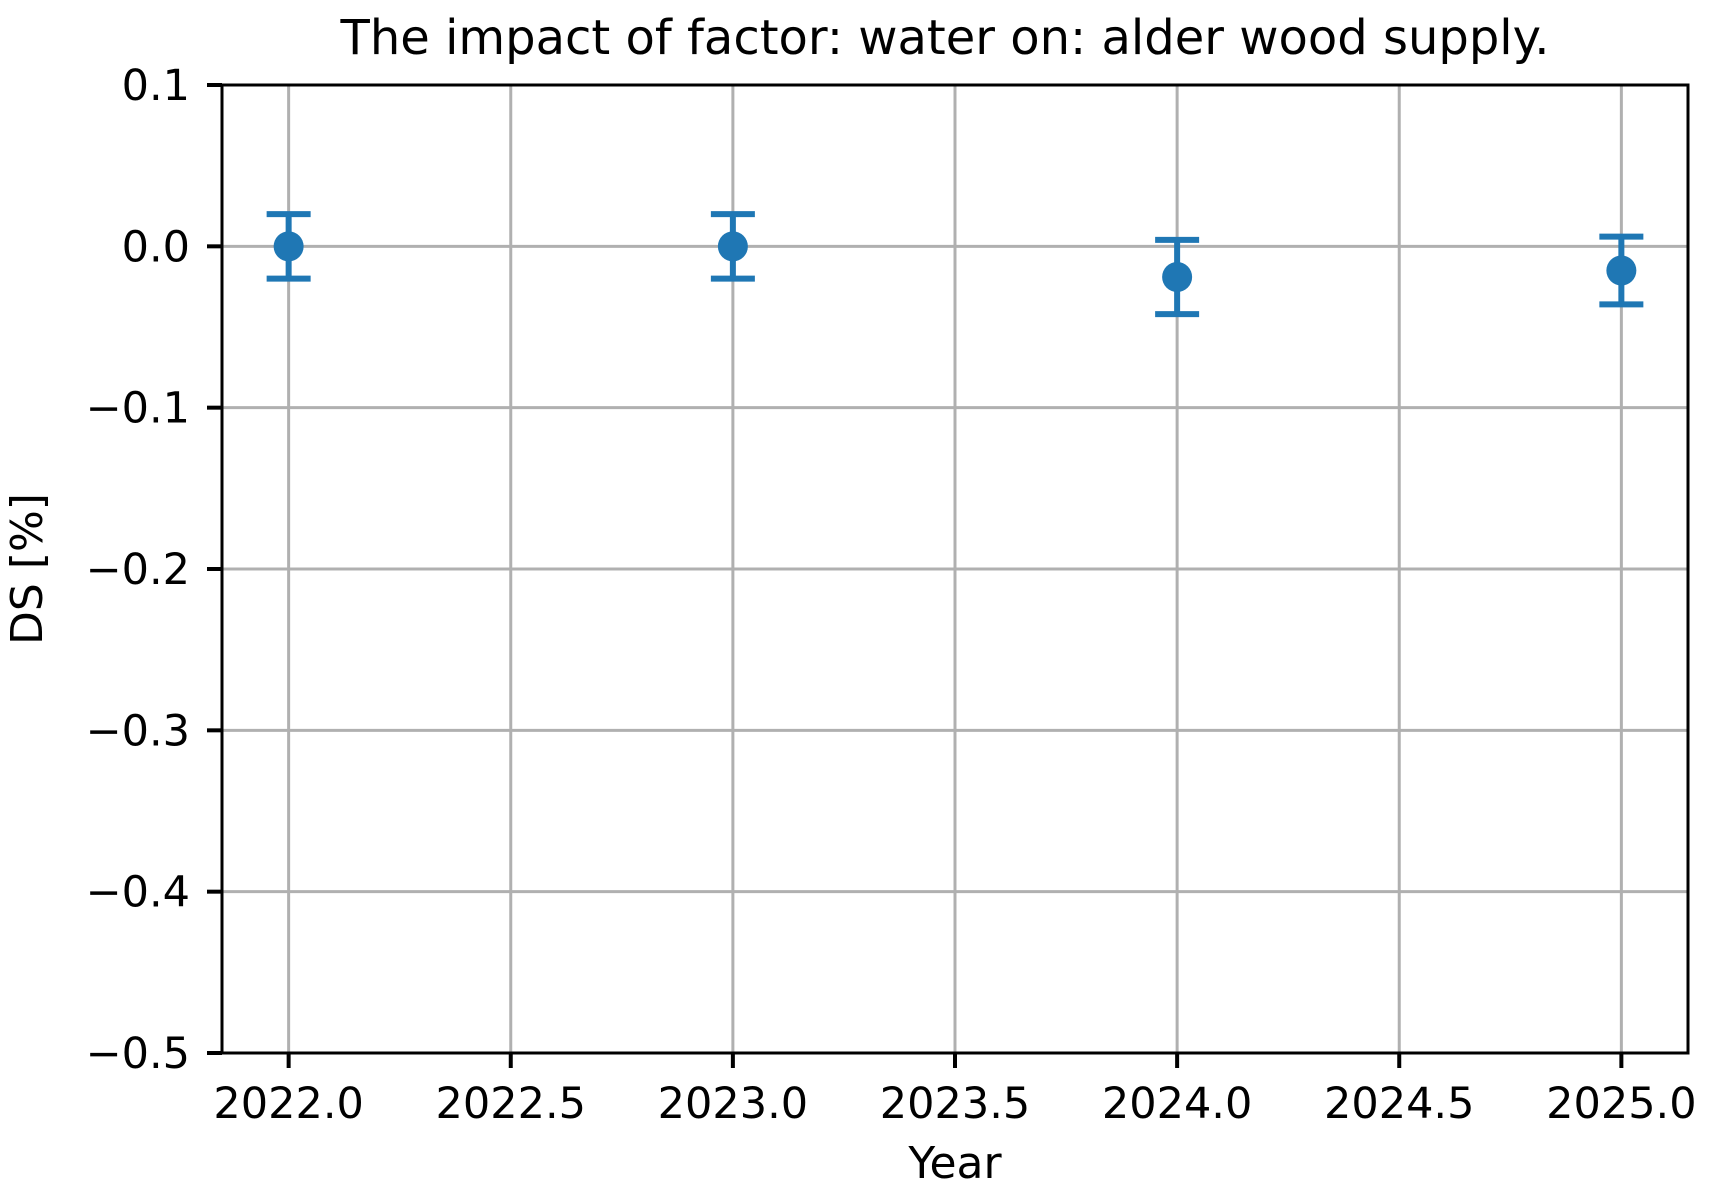  Describe the element at coordinates (138, 1054) in the screenshot. I see `y-tick-label: −0.5` at that location.